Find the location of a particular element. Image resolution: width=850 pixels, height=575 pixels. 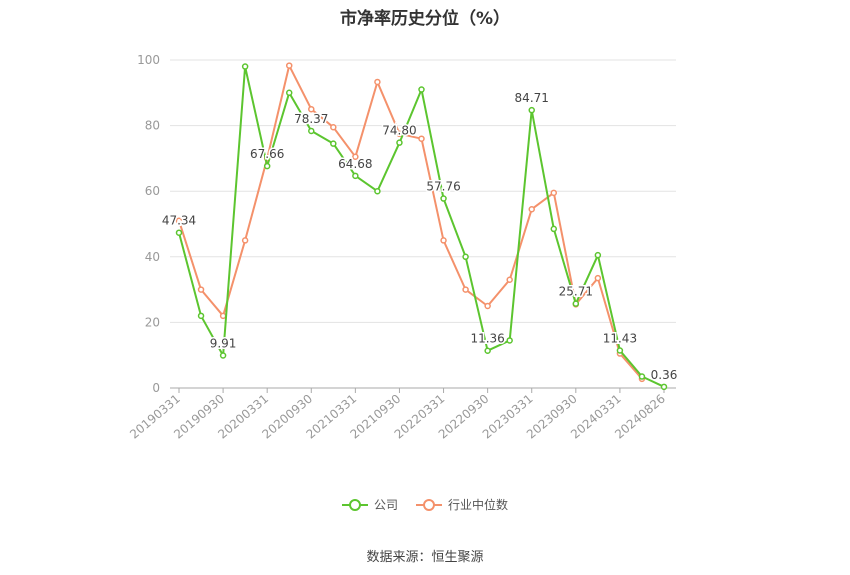

data-label: 0.36 is located at coordinates (664, 375).